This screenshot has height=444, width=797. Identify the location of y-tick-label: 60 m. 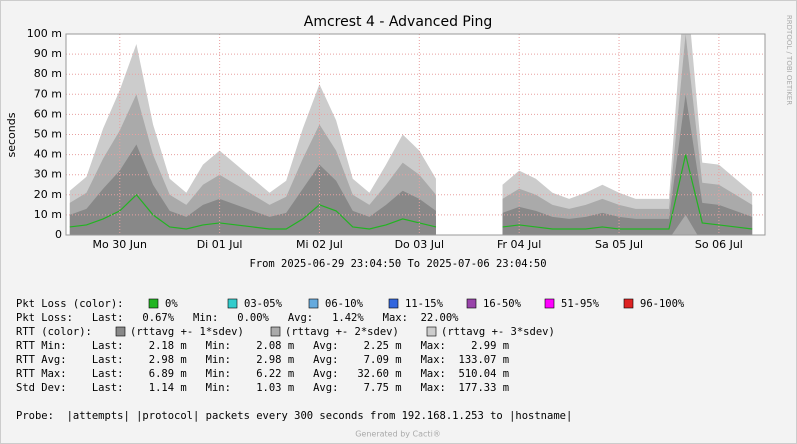
(48, 113).